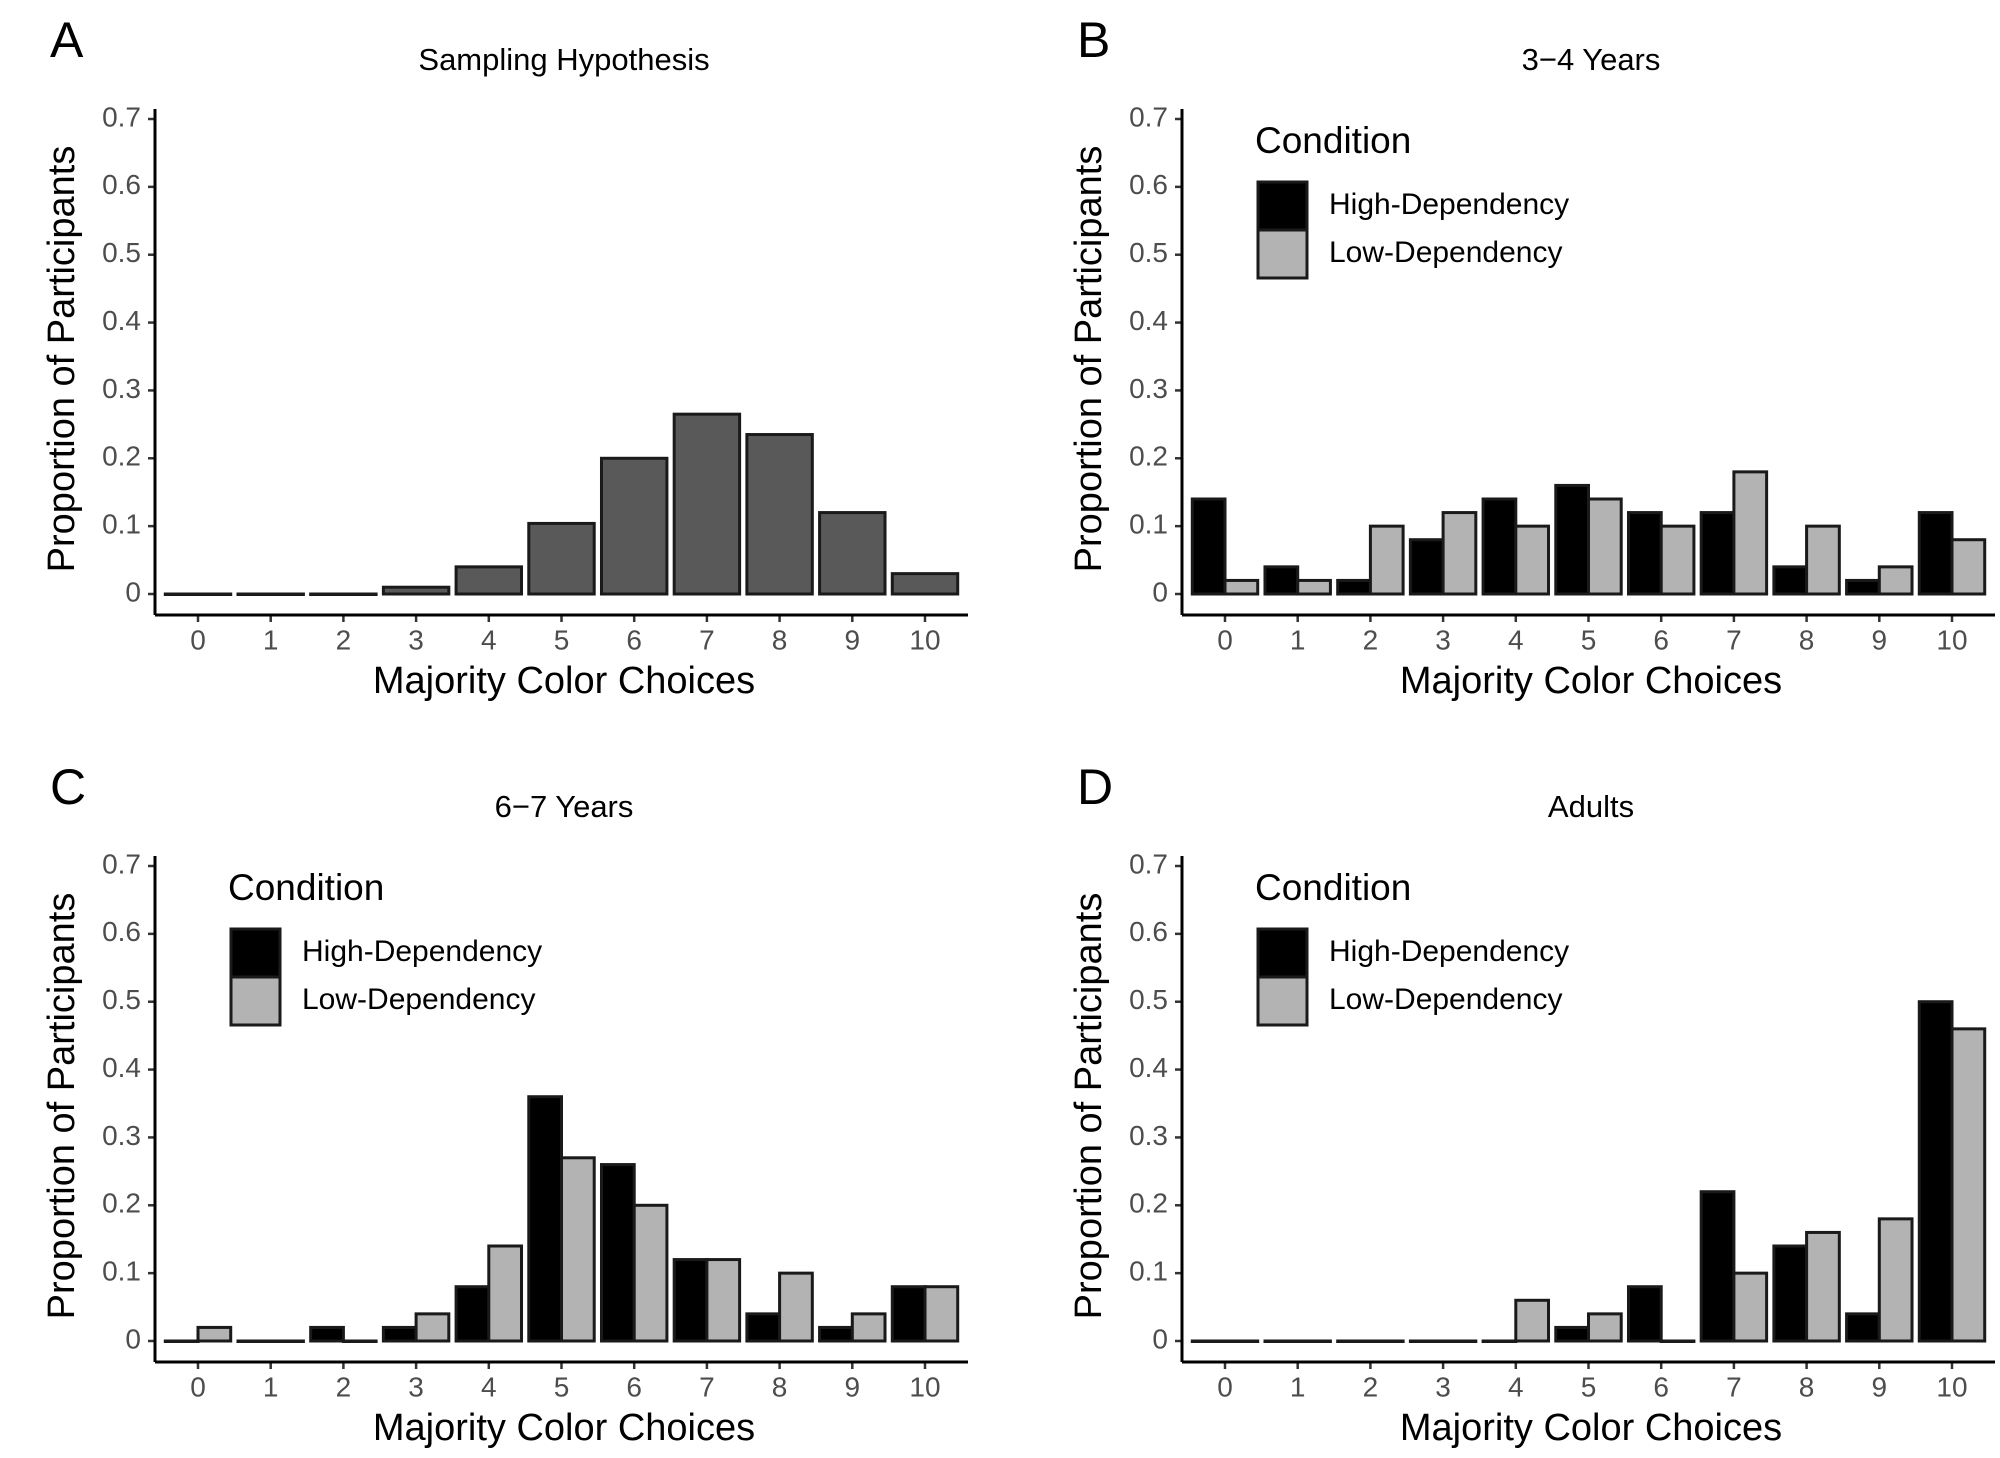 Image resolution: width=2000 pixels, height=1458 pixels. I want to click on y-axis-title: Proportion of Participants, so click(1089, 1106).